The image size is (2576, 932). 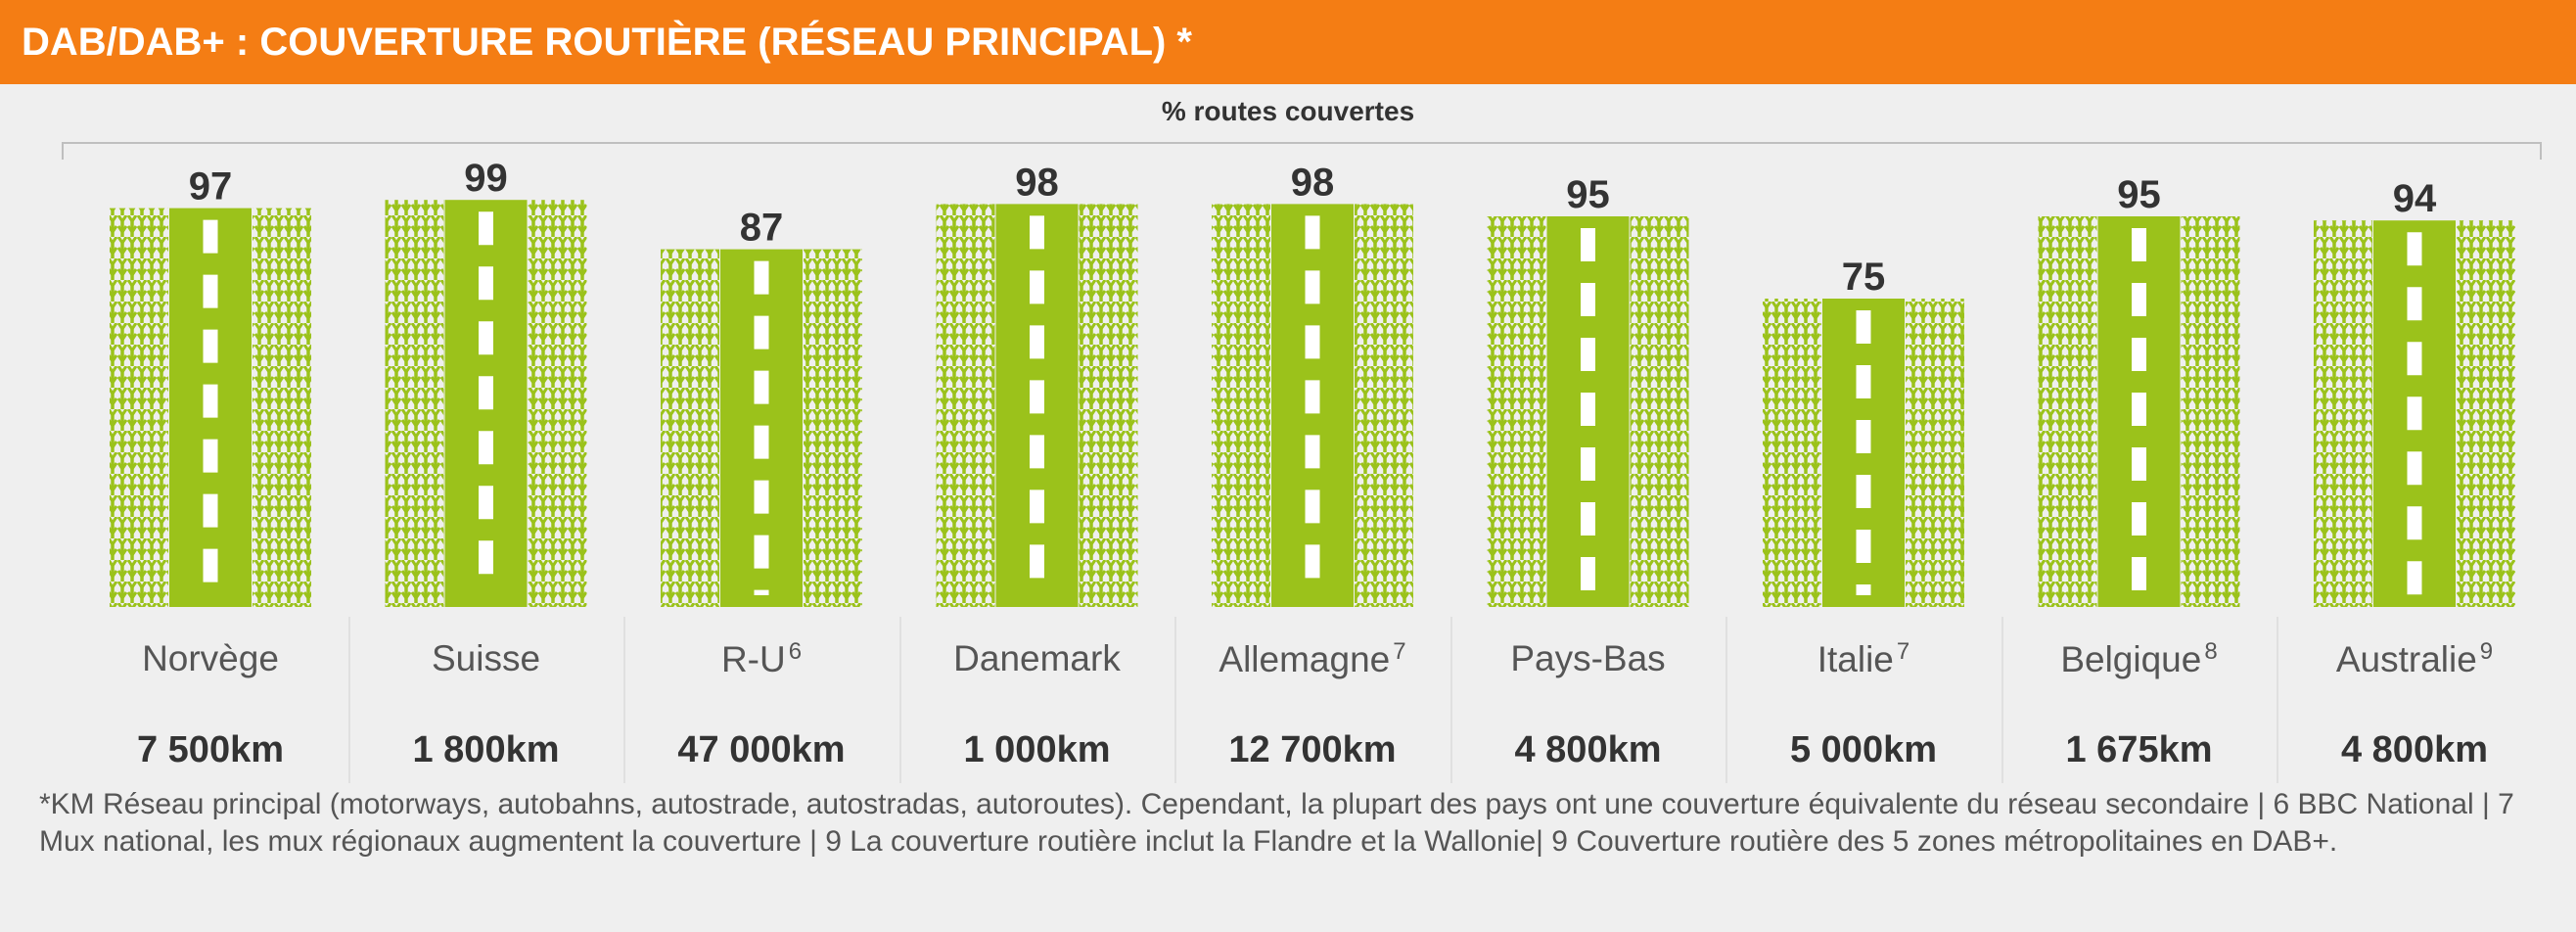 What do you see at coordinates (210, 749) in the screenshot?
I see `km-value: 7 500km` at bounding box center [210, 749].